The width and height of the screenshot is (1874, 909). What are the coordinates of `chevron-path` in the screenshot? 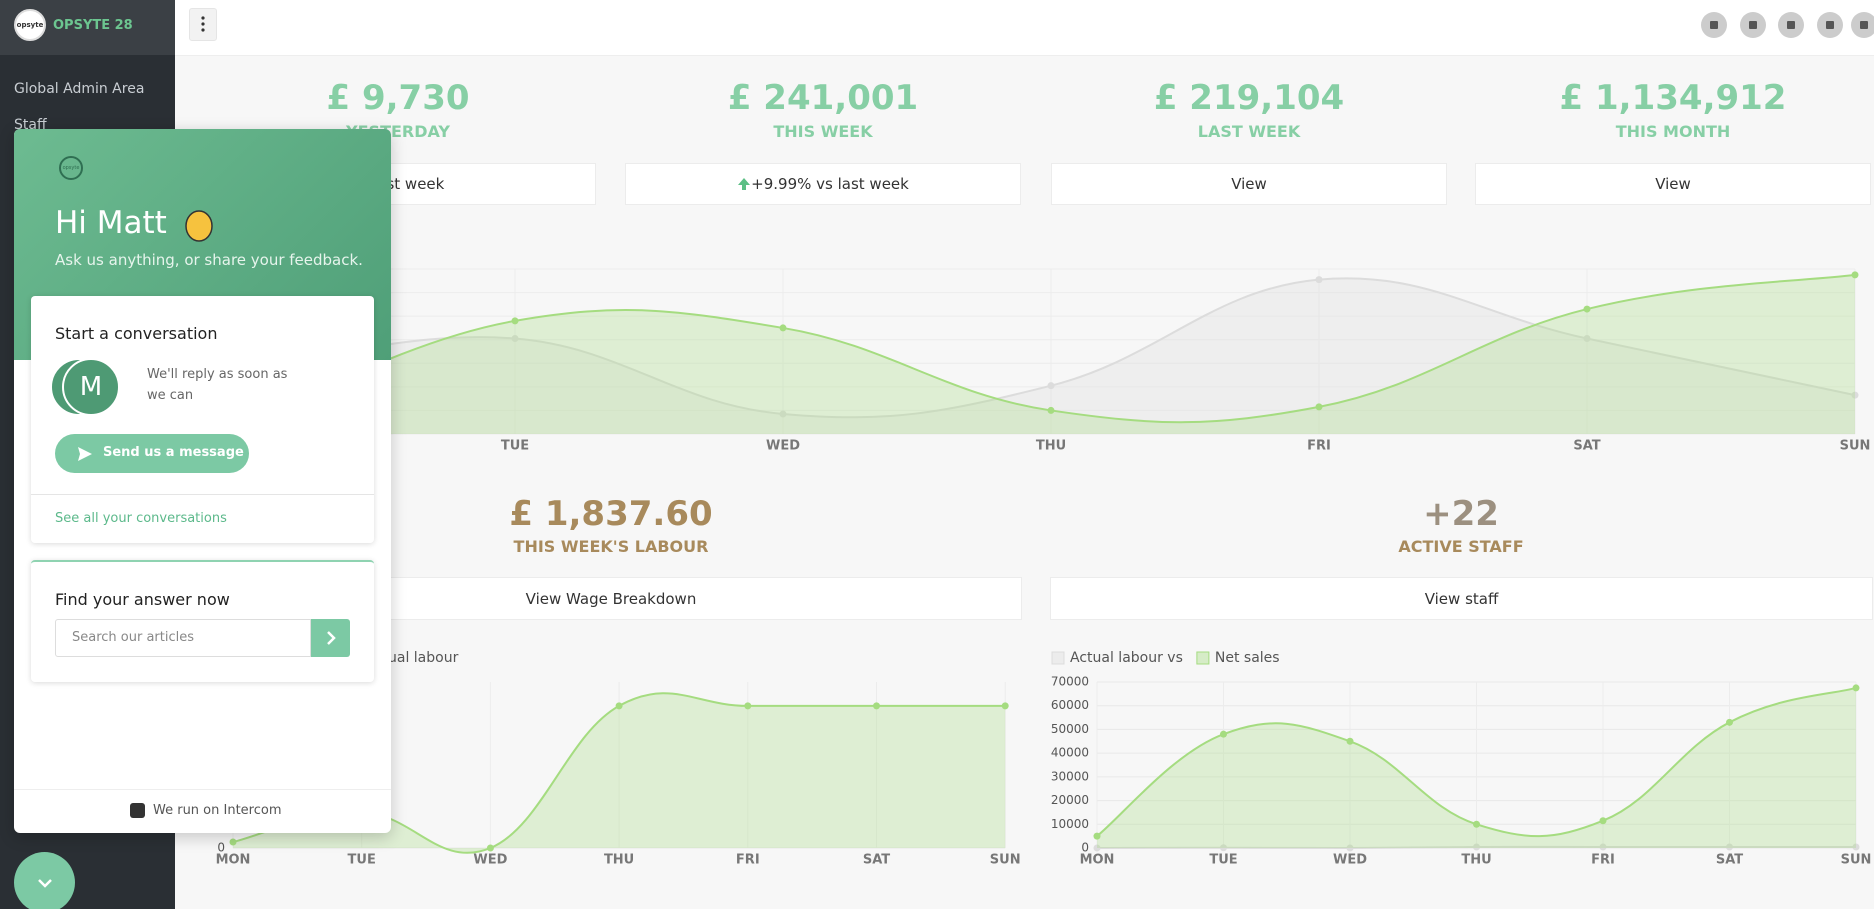 It's located at (331, 638).